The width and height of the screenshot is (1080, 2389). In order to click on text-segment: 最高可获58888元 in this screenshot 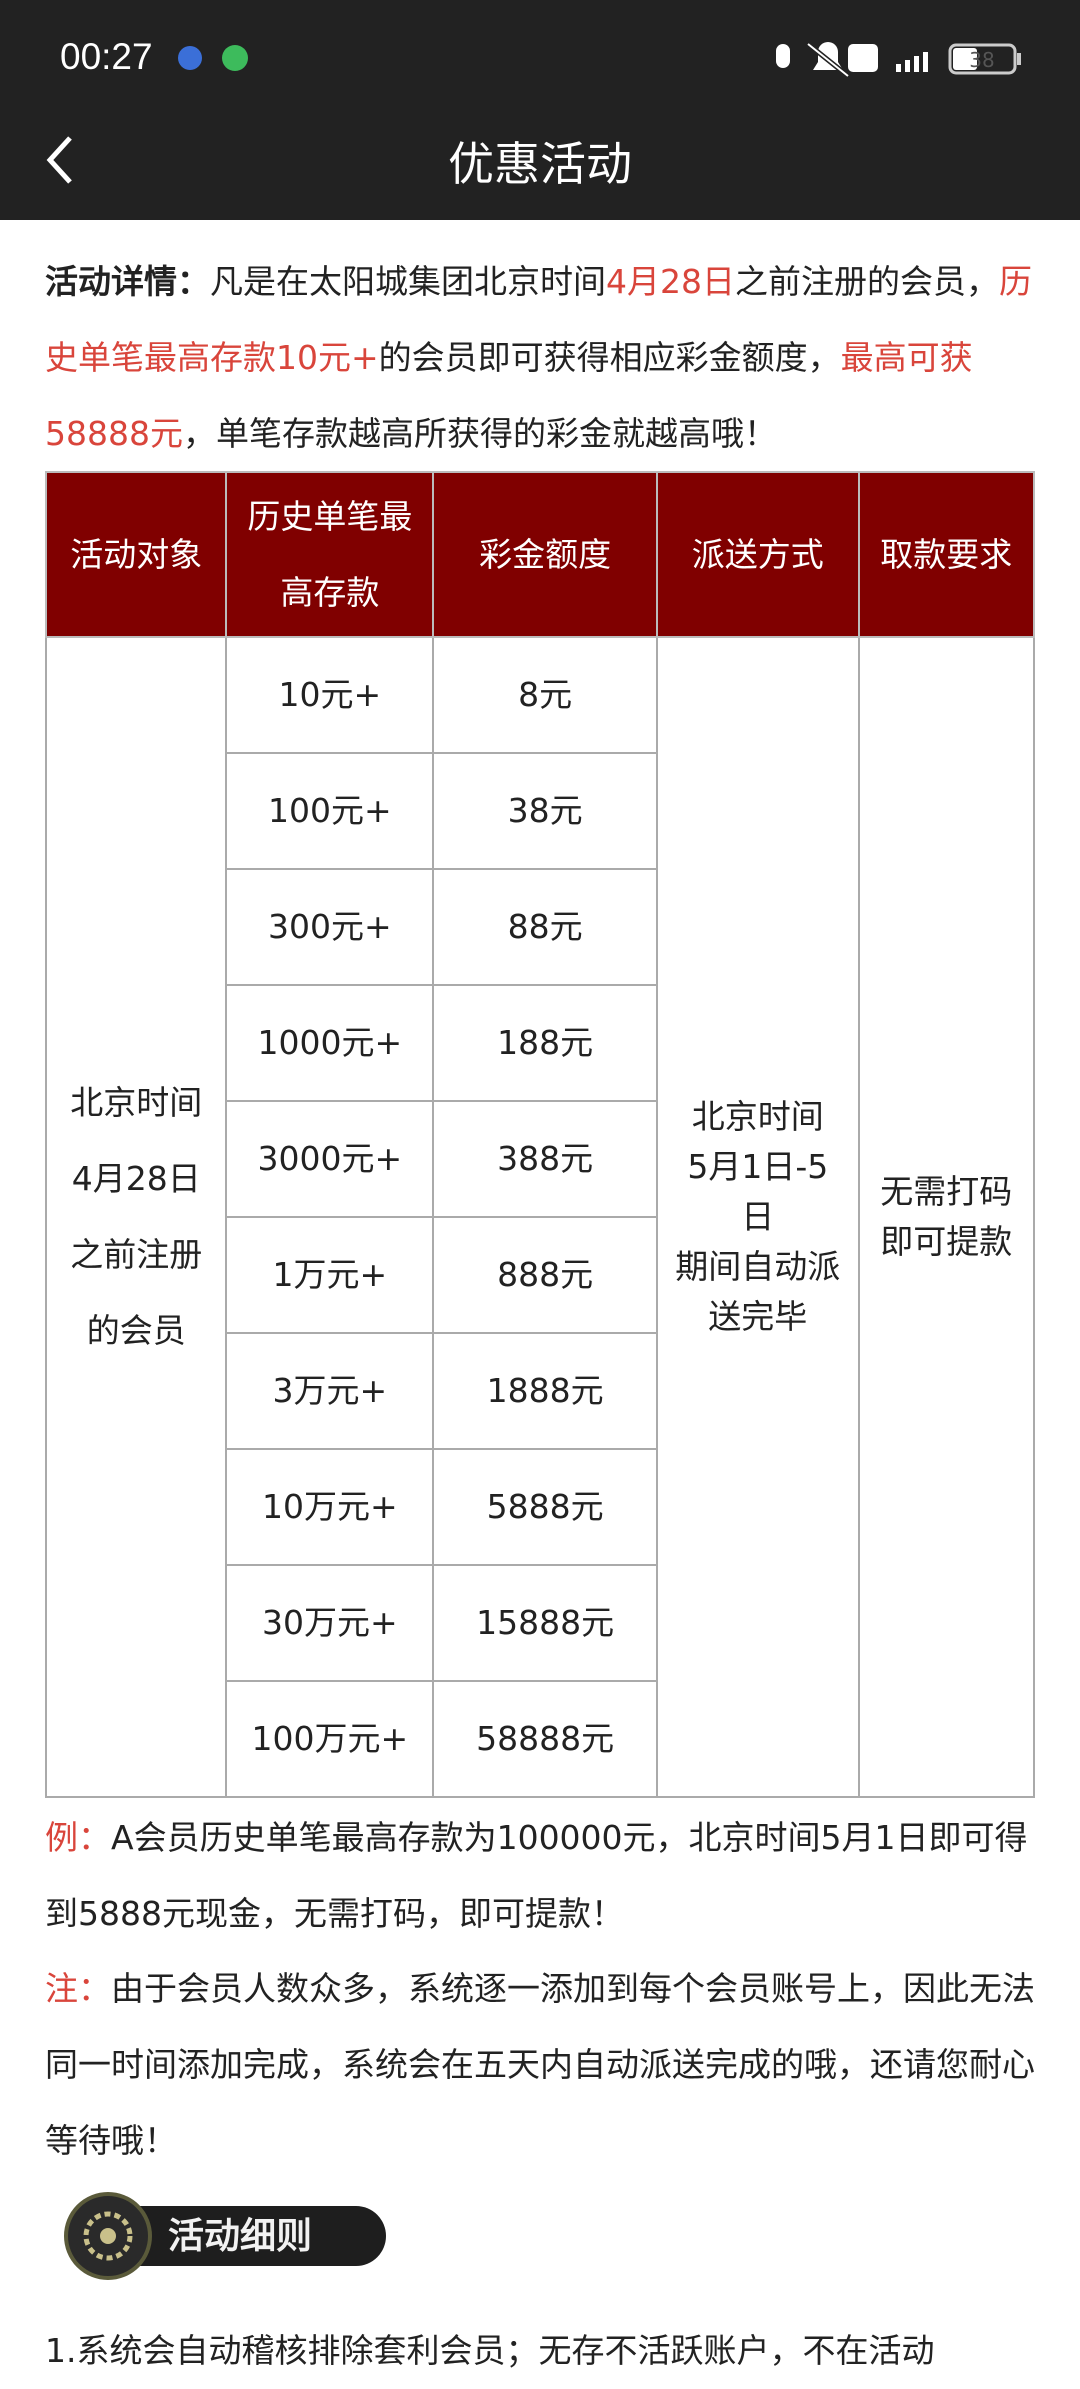, I will do `click(509, 395)`.